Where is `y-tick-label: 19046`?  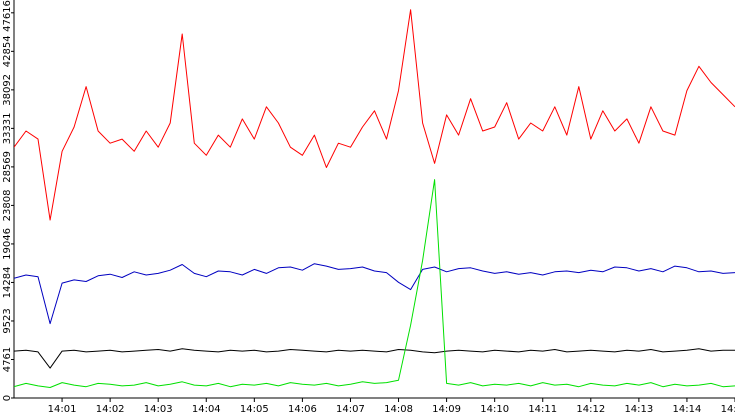
y-tick-label: 19046 is located at coordinates (7, 244).